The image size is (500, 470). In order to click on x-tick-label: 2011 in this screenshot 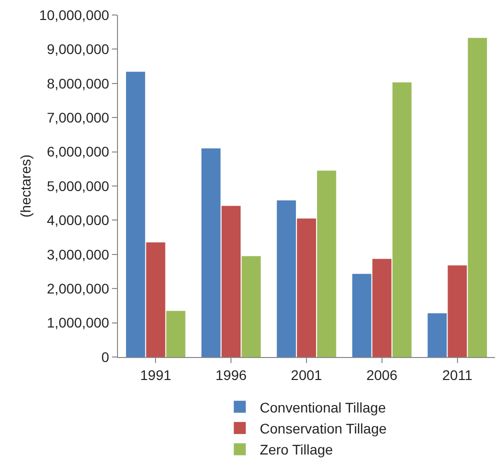, I will do `click(457, 374)`.